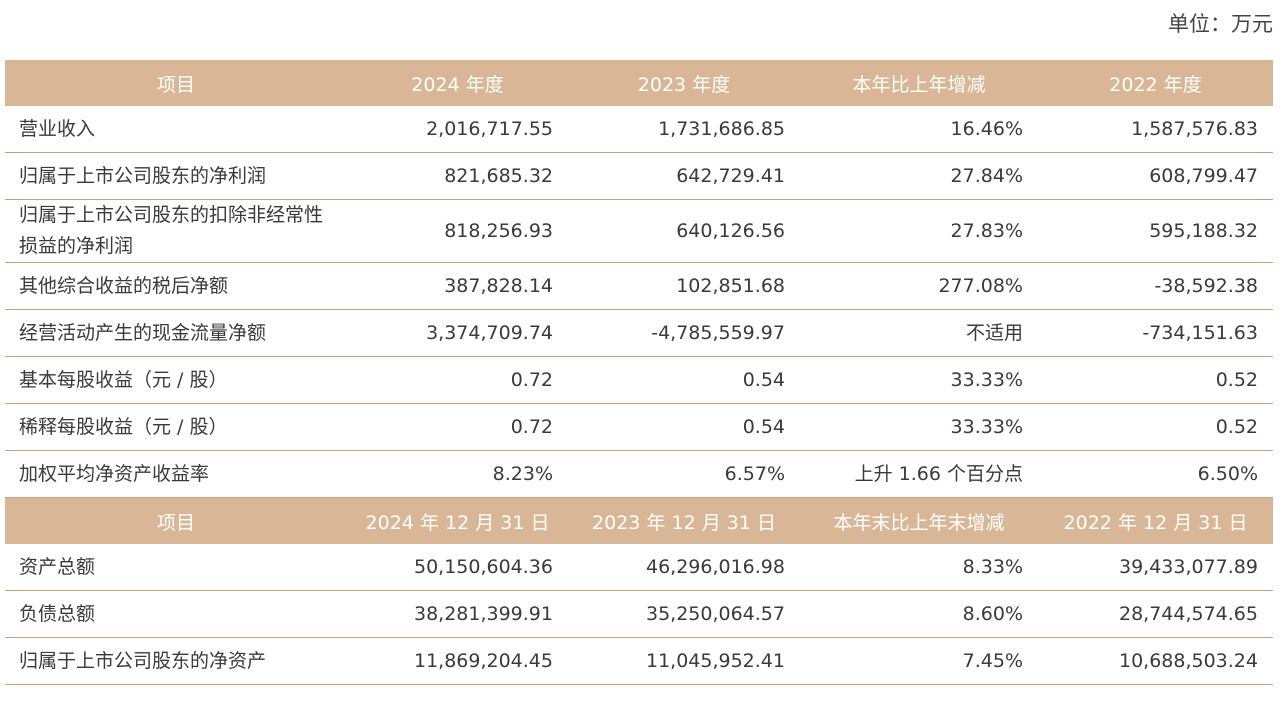 Image resolution: width=1283 pixels, height=711 pixels. What do you see at coordinates (457, 520) in the screenshot?
I see `header-cell: 2024 年 12 月 31 日` at bounding box center [457, 520].